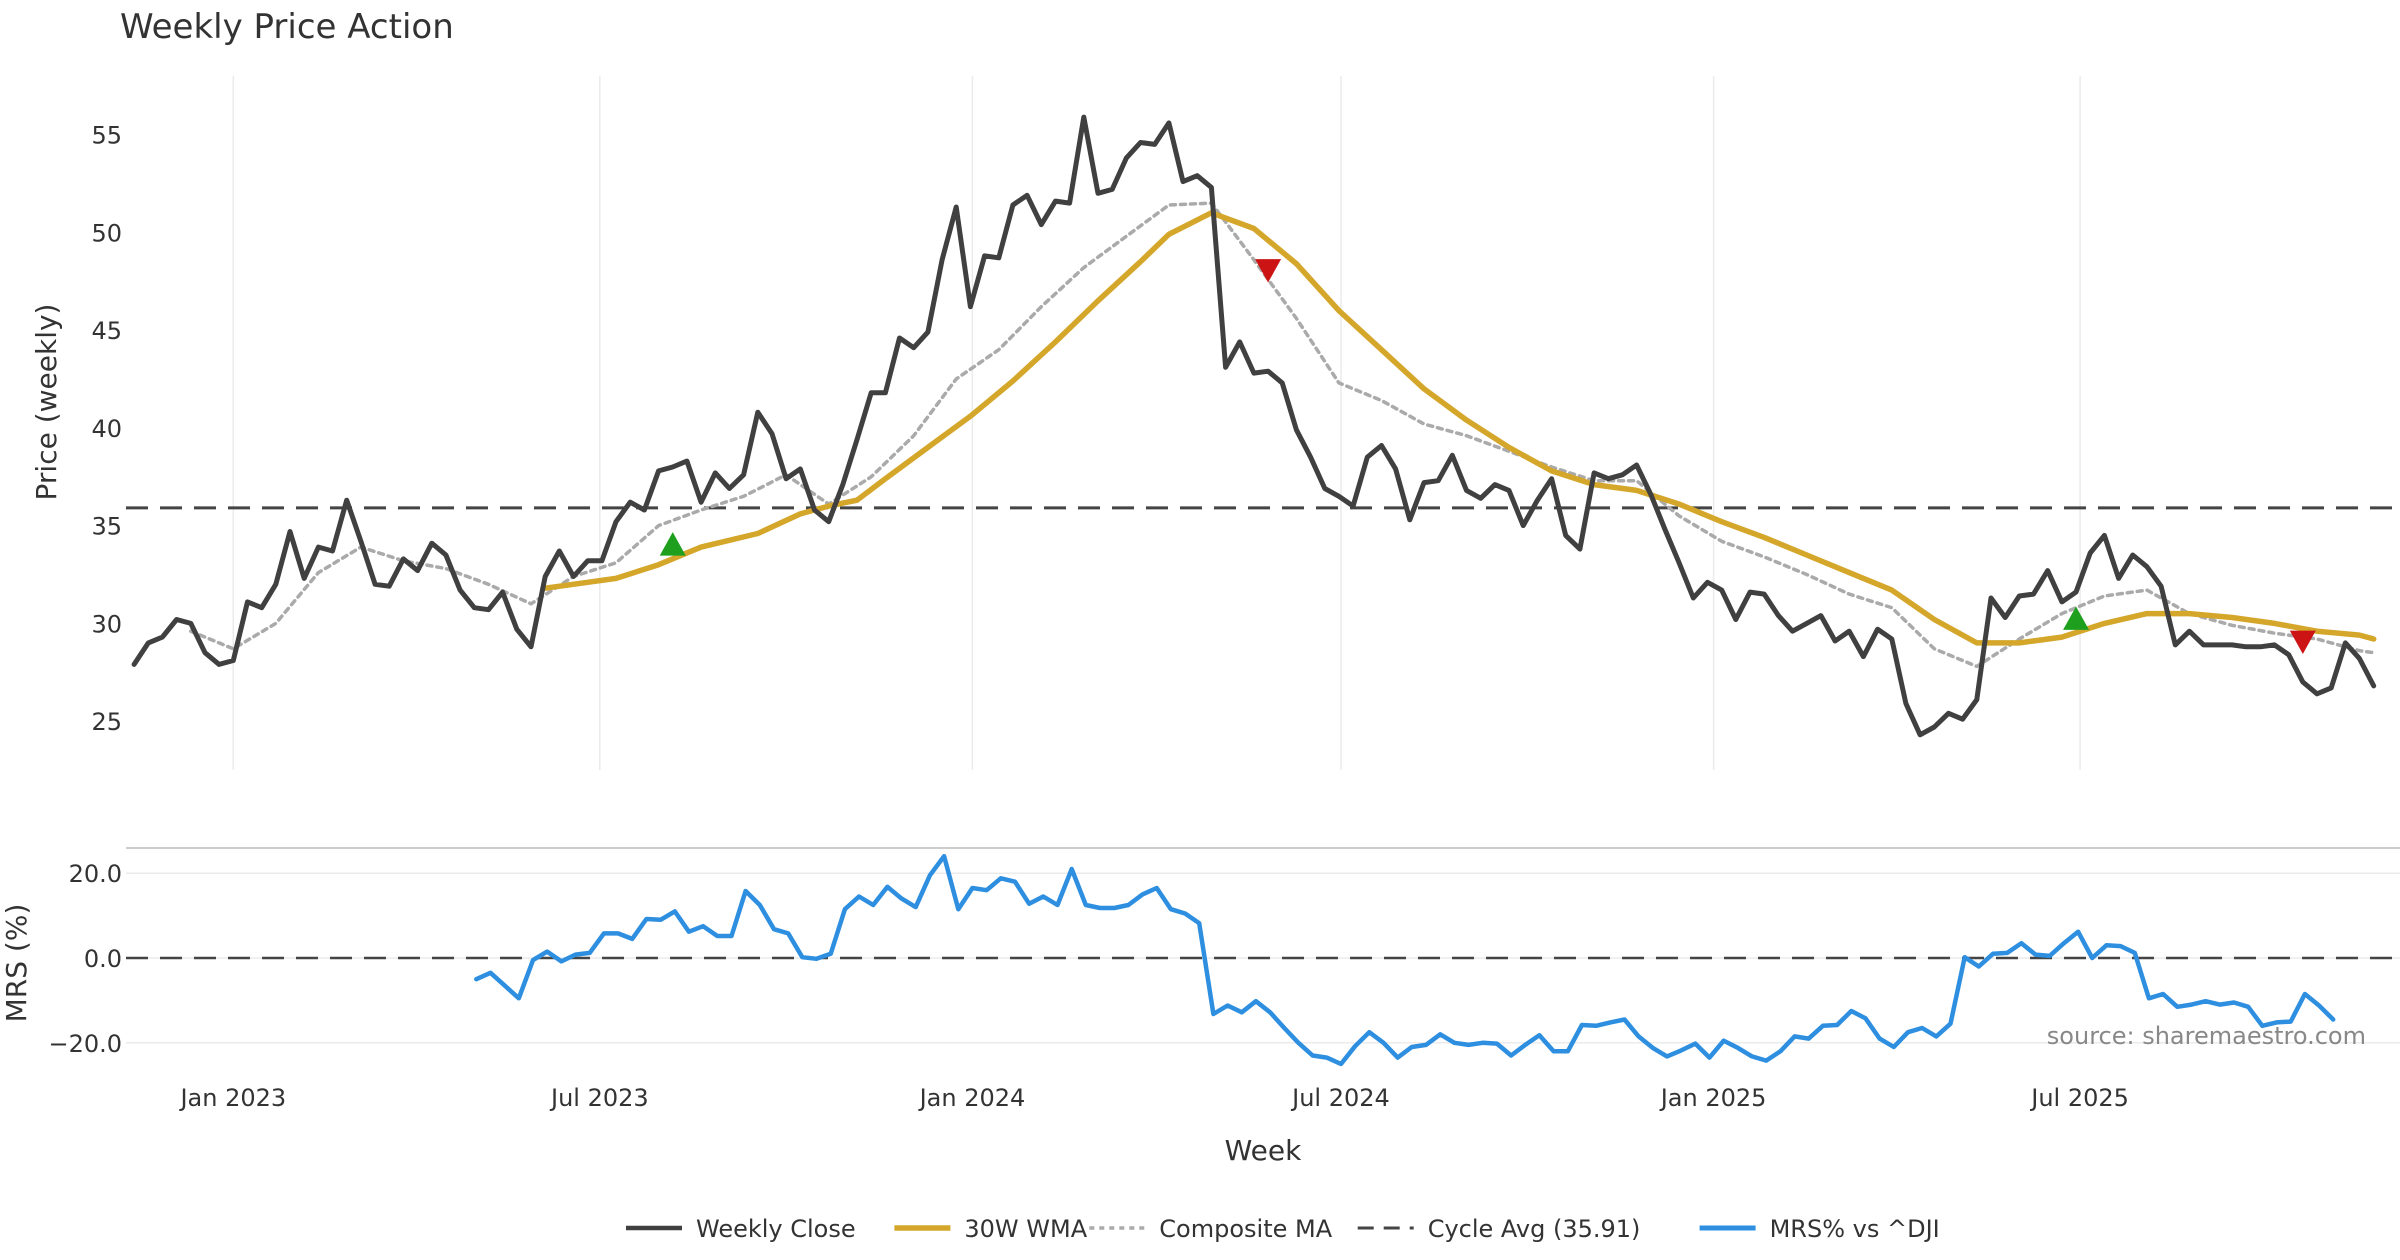 The width and height of the screenshot is (2400, 1260). I want to click on legend-cycle-avg: Cycle Avg (35.91), so click(1499, 1229).